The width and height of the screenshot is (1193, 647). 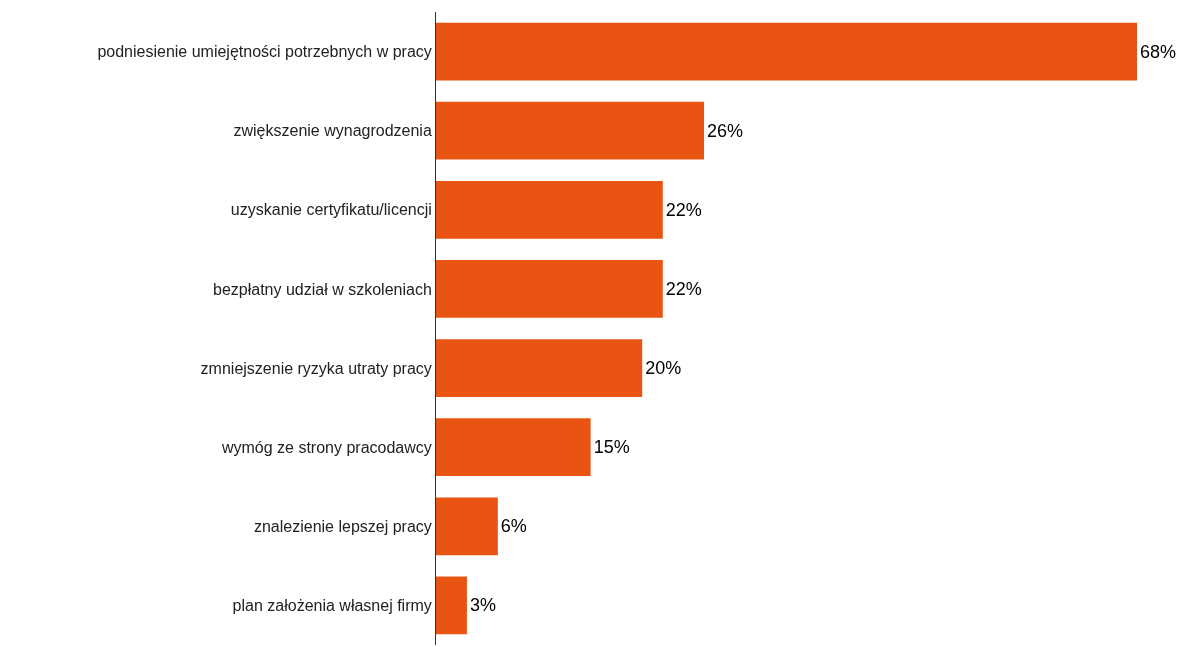 What do you see at coordinates (326, 447) in the screenshot?
I see `y-tick-label: wymóg ze strony pracodawcy` at bounding box center [326, 447].